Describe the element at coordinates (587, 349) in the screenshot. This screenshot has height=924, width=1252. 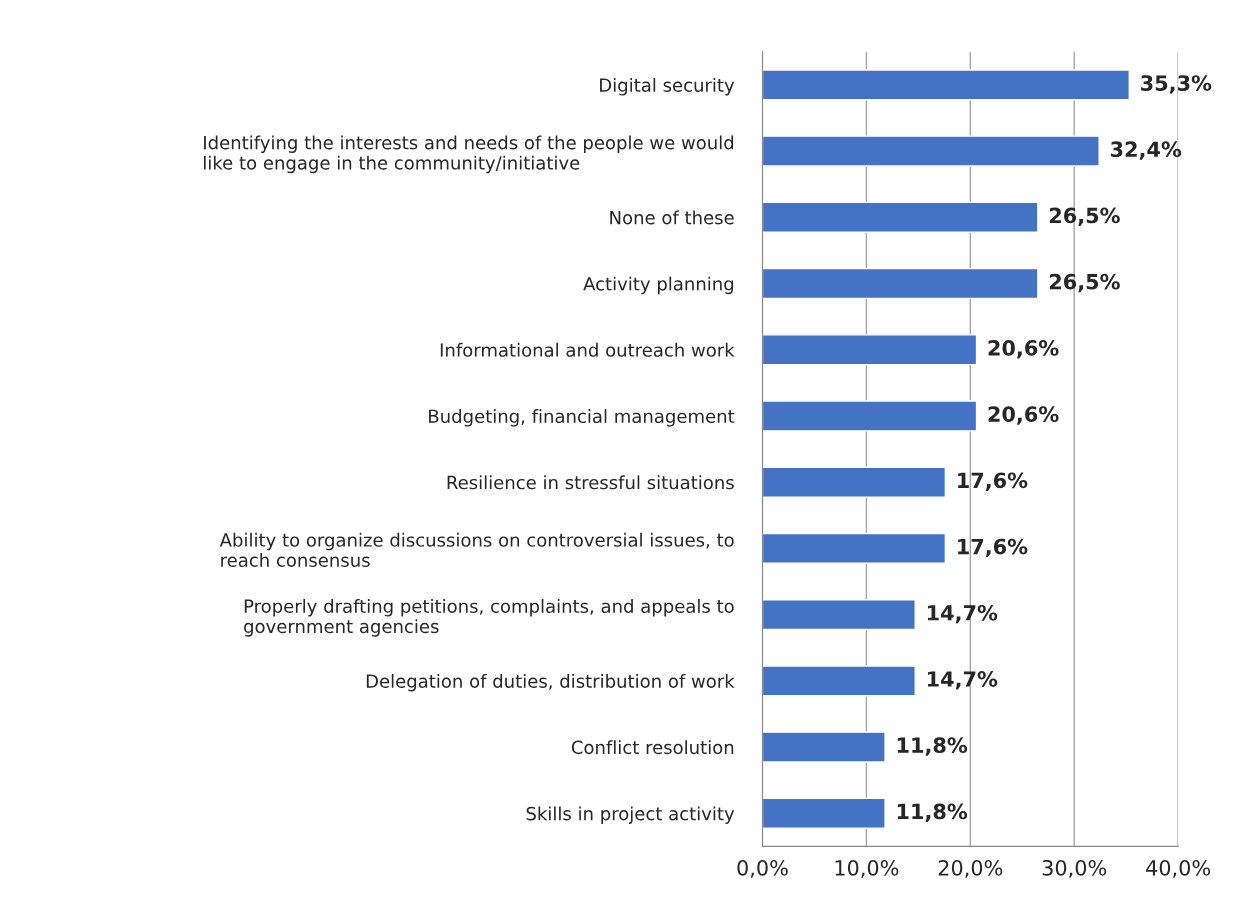
I see `y-tick-label: Informational and outreach work` at that location.